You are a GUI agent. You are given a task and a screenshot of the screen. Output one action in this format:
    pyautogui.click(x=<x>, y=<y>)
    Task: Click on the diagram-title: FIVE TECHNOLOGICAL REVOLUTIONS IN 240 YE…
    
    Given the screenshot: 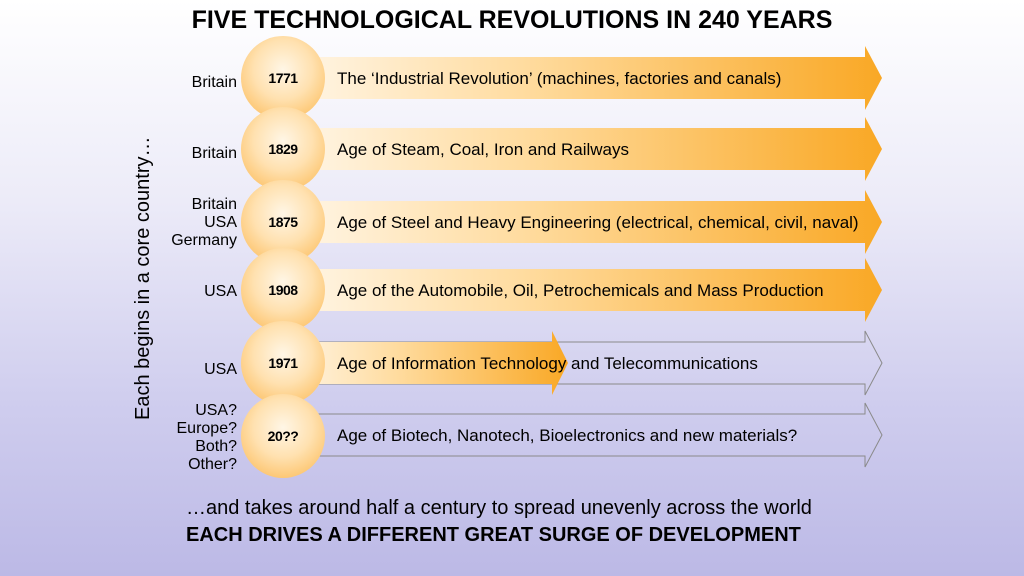 What is the action you would take?
    pyautogui.click(x=512, y=20)
    